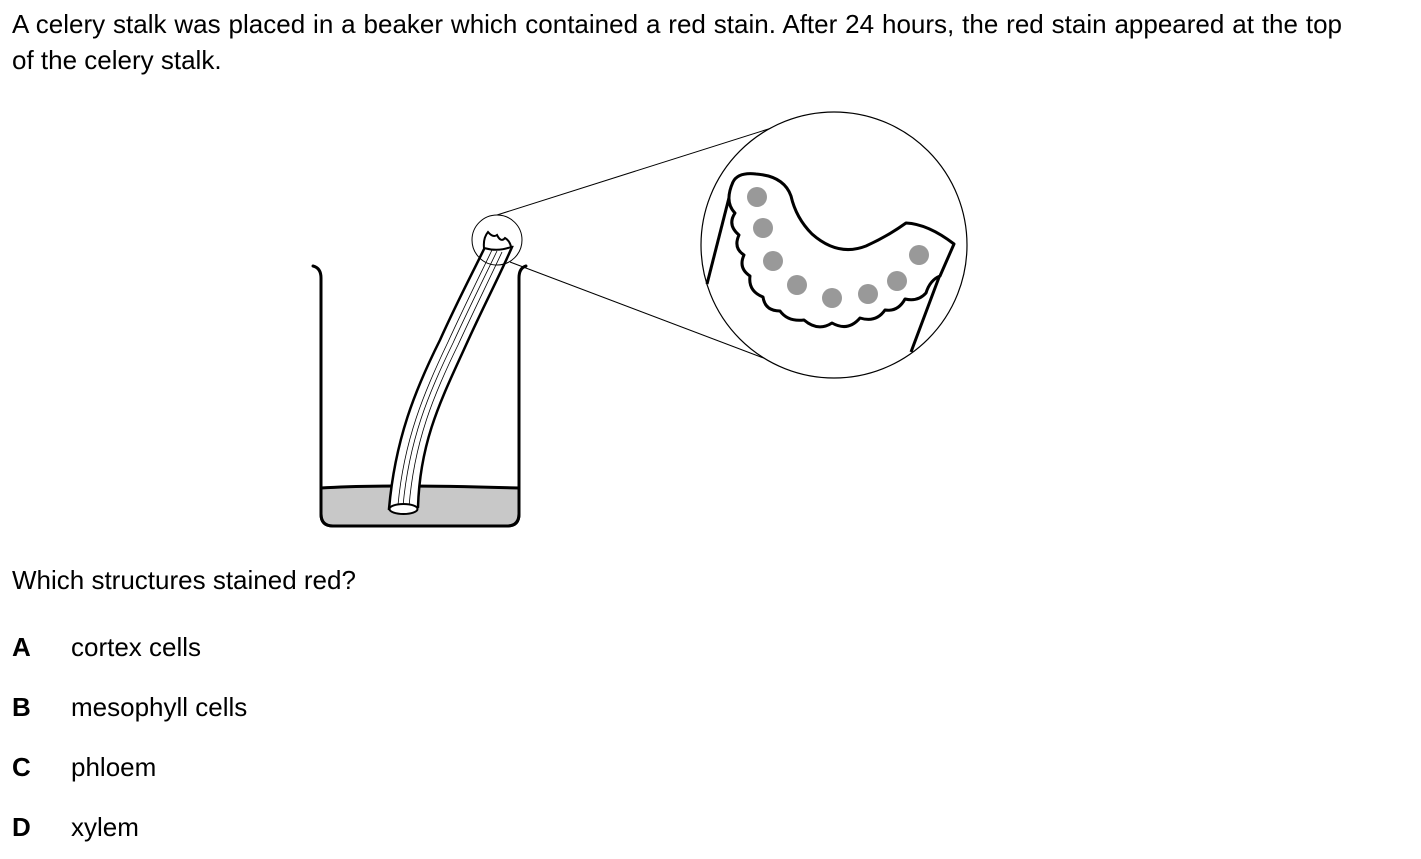 This screenshot has width=1421, height=859. Describe the element at coordinates (105, 827) in the screenshot. I see `option-text: xylem` at that location.